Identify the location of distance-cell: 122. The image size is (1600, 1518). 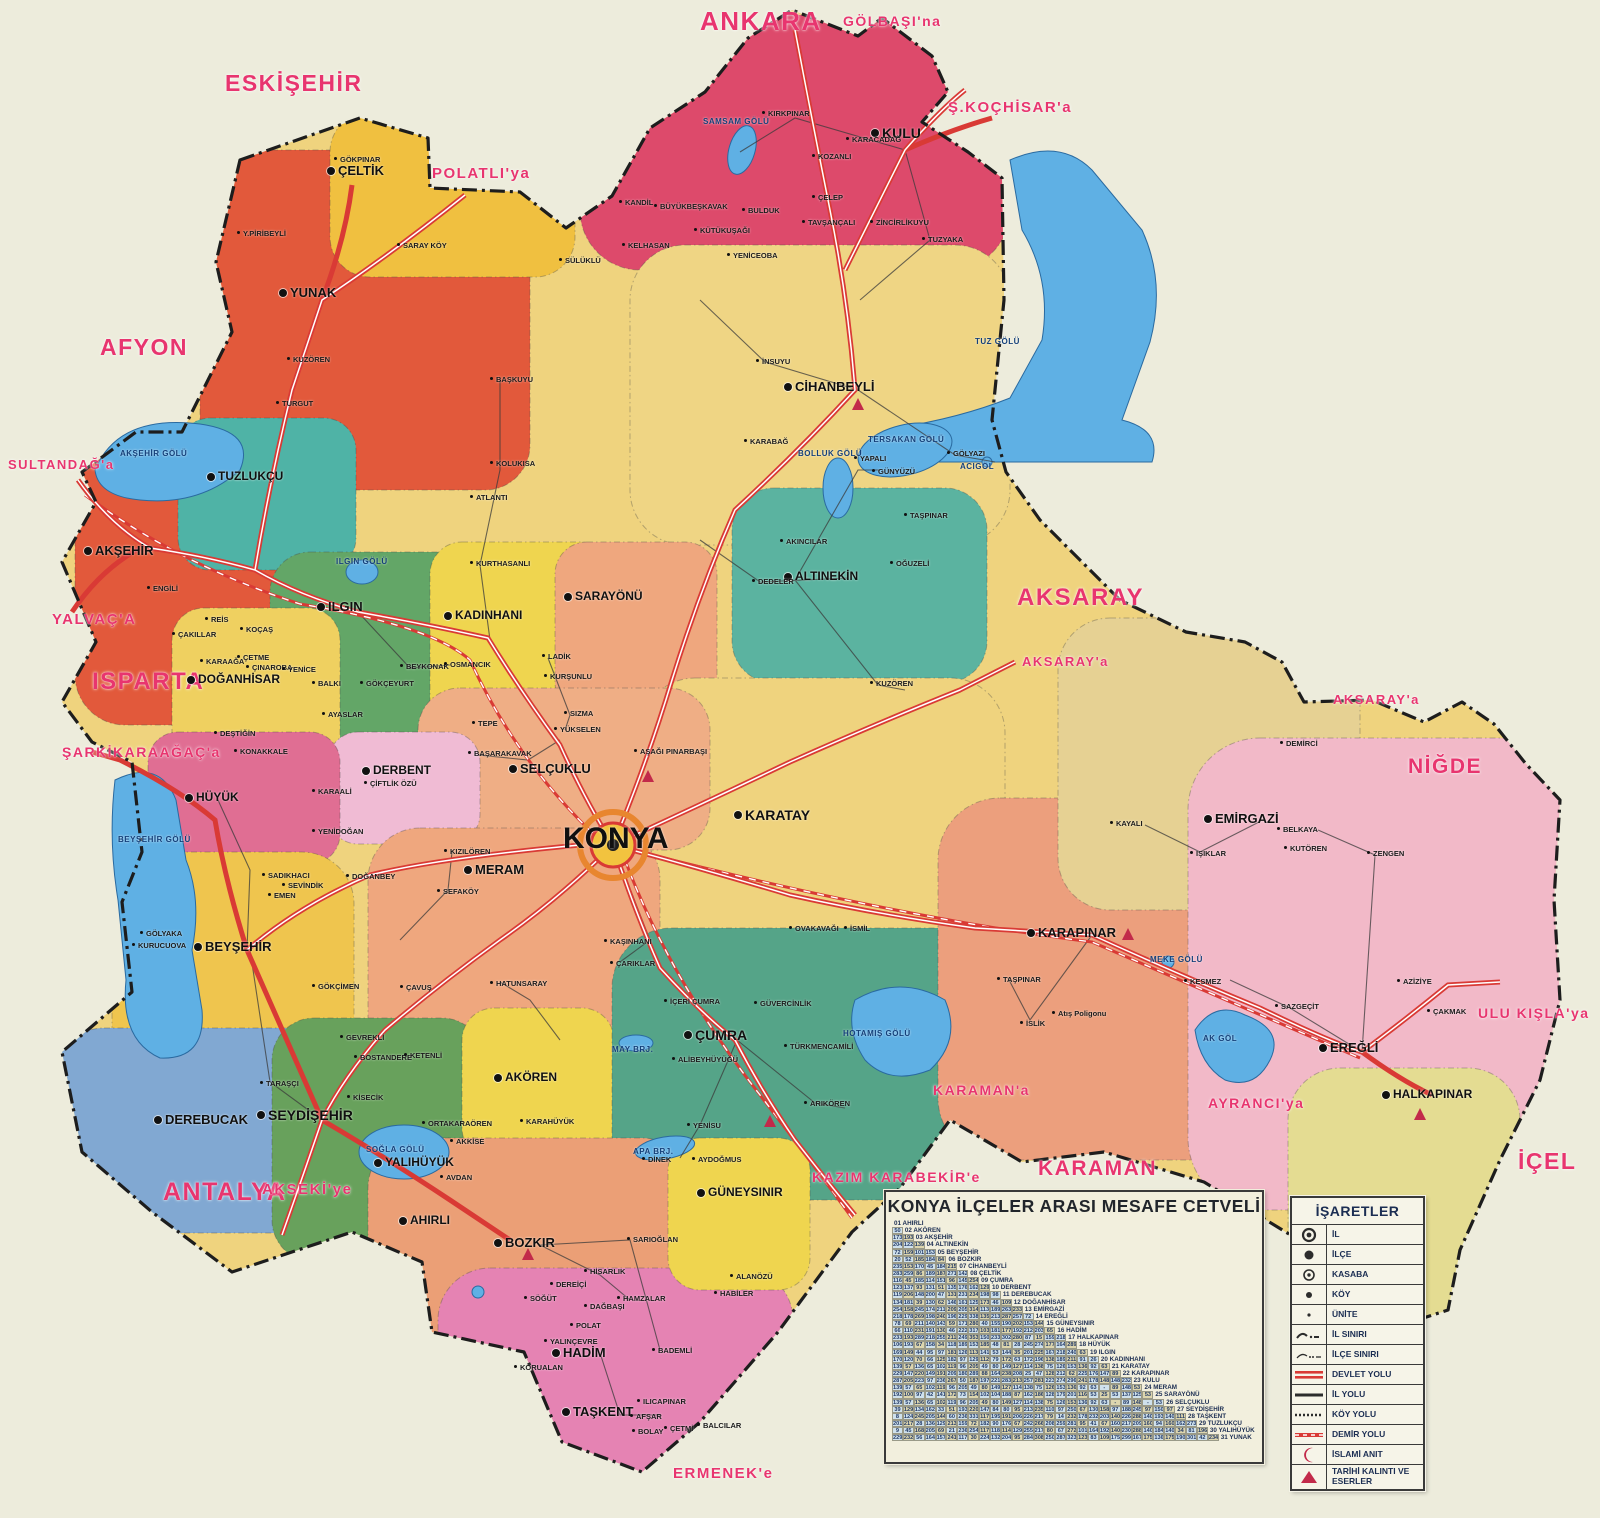
(908, 1245).